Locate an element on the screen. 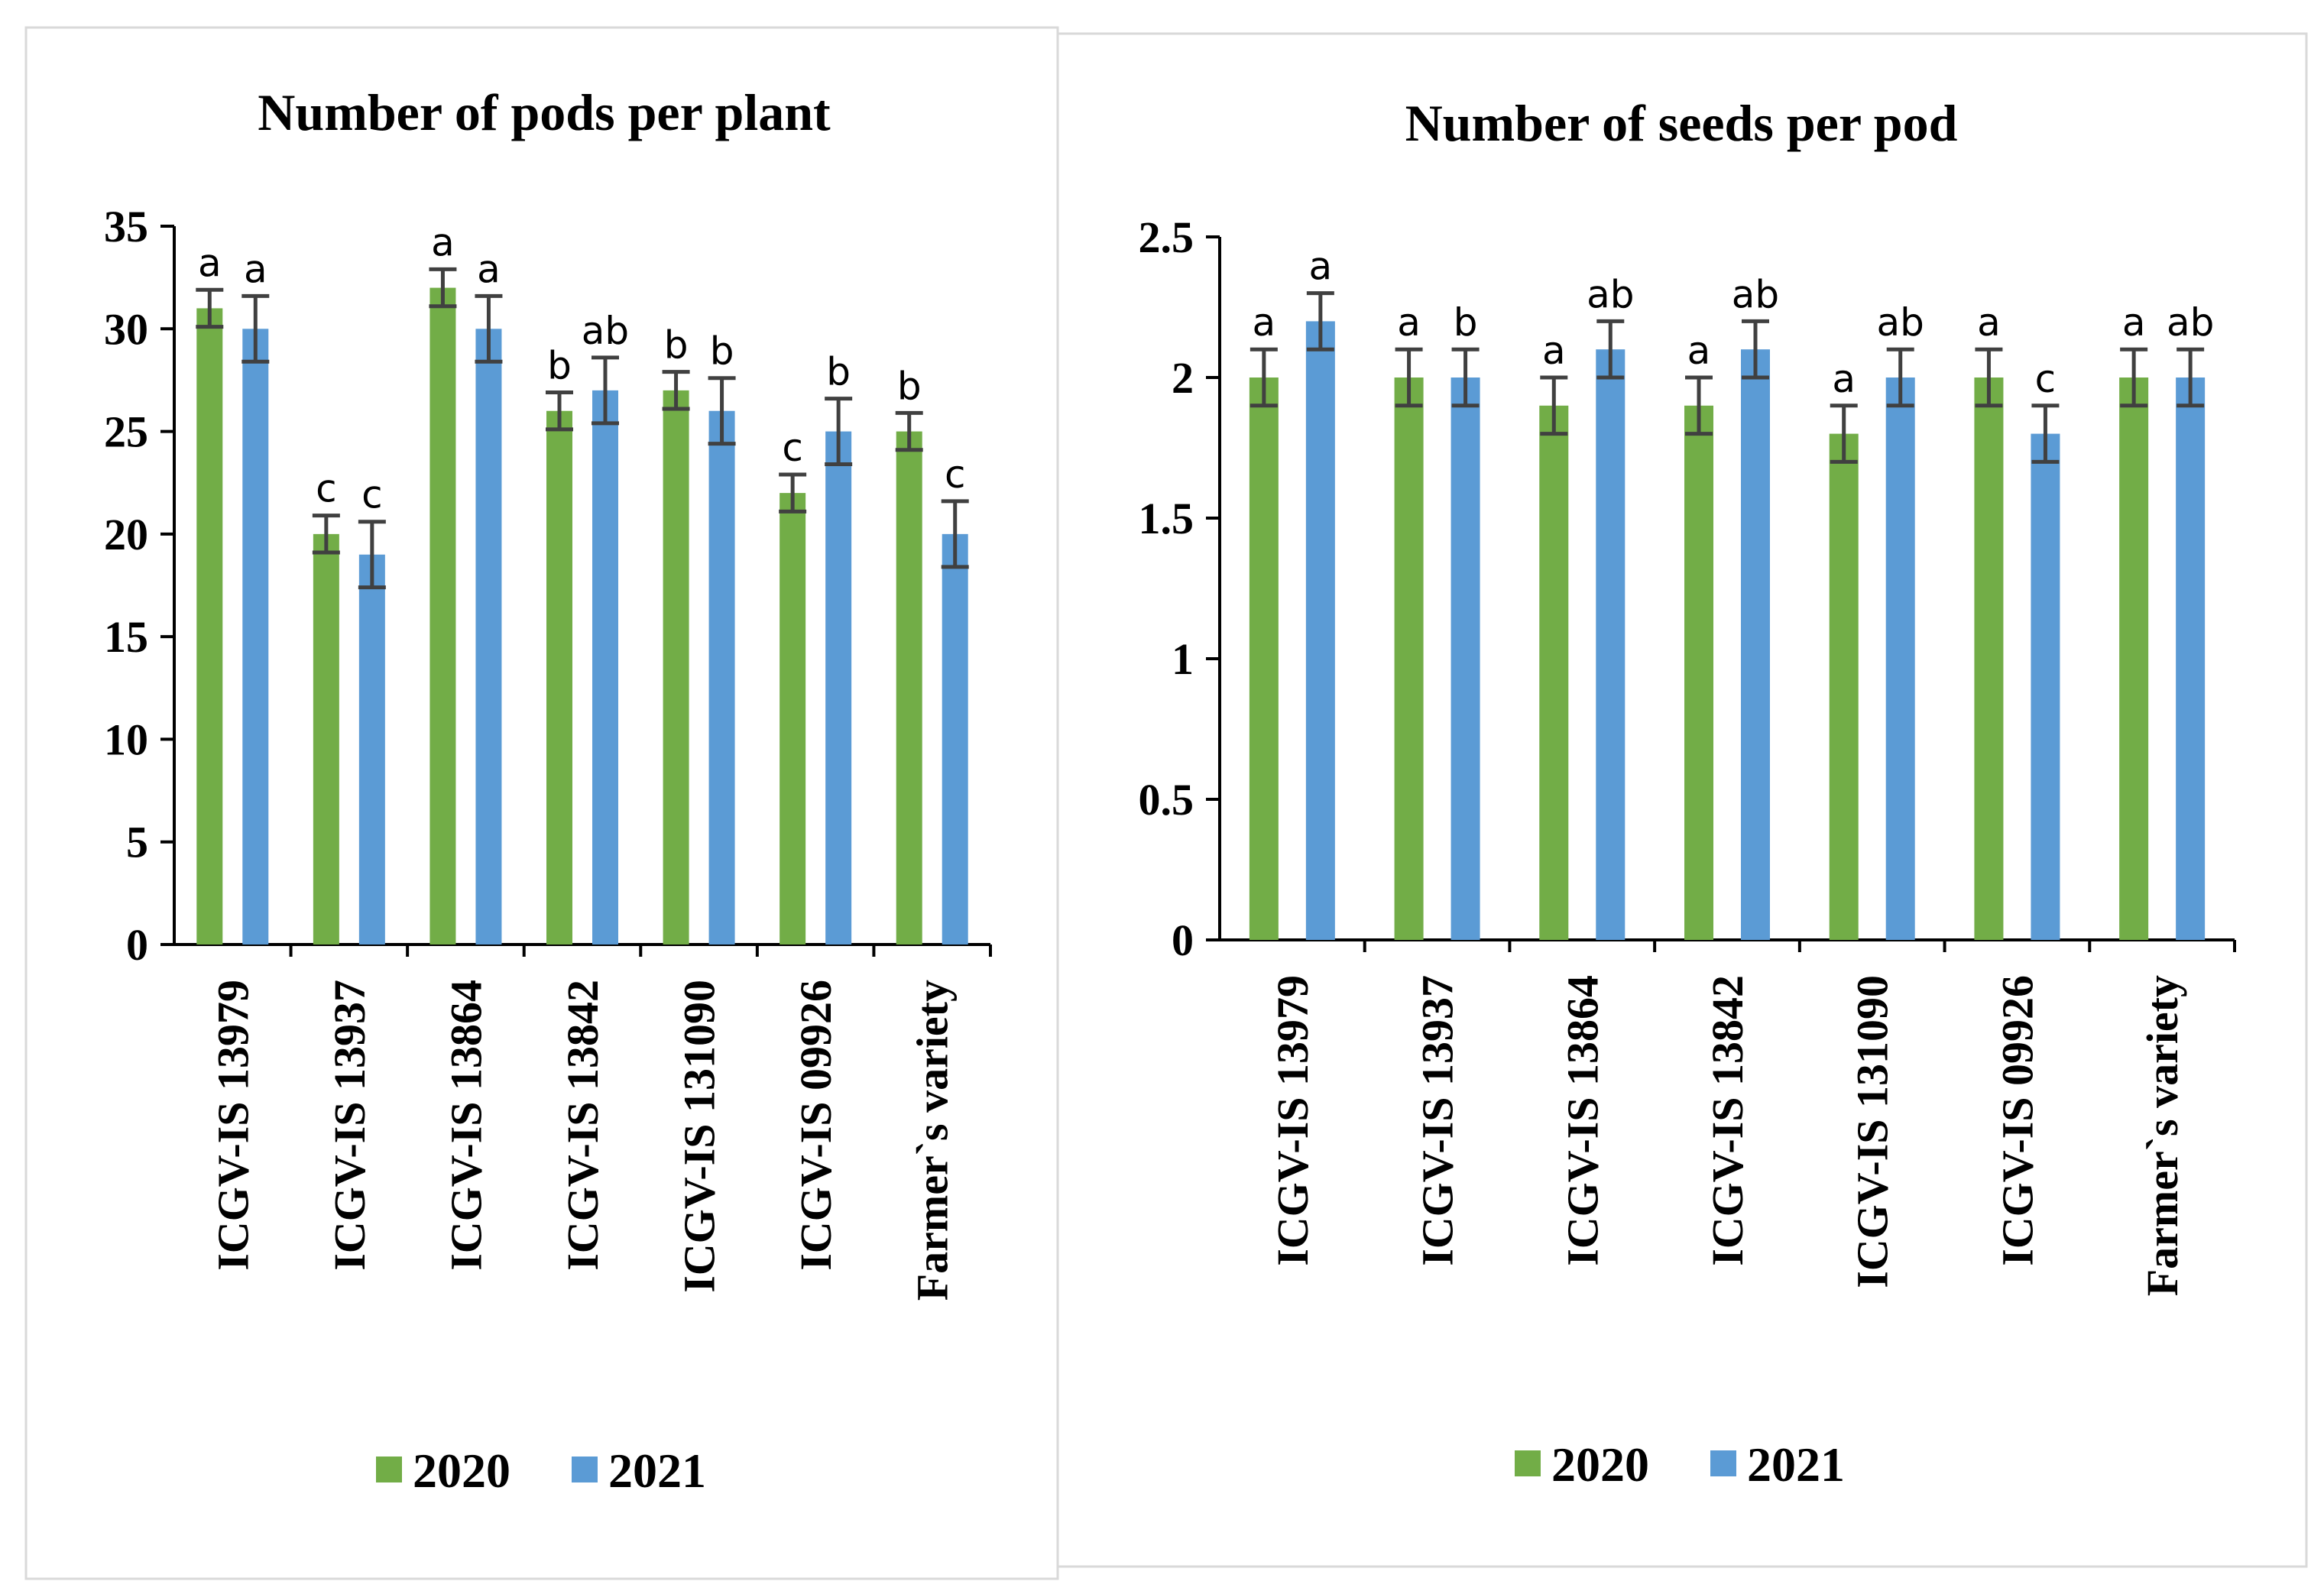 The height and width of the screenshot is (1591, 2324). y-tick-label: 1.5 is located at coordinates (1166, 518).